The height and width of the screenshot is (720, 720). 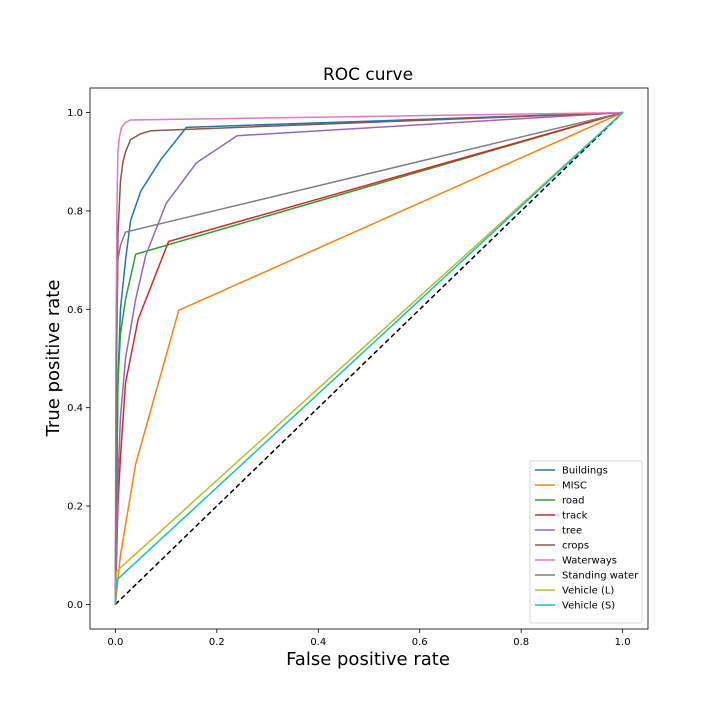 What do you see at coordinates (588, 606) in the screenshot?
I see `legend-label-vehicle-s: Vehicle (S)` at bounding box center [588, 606].